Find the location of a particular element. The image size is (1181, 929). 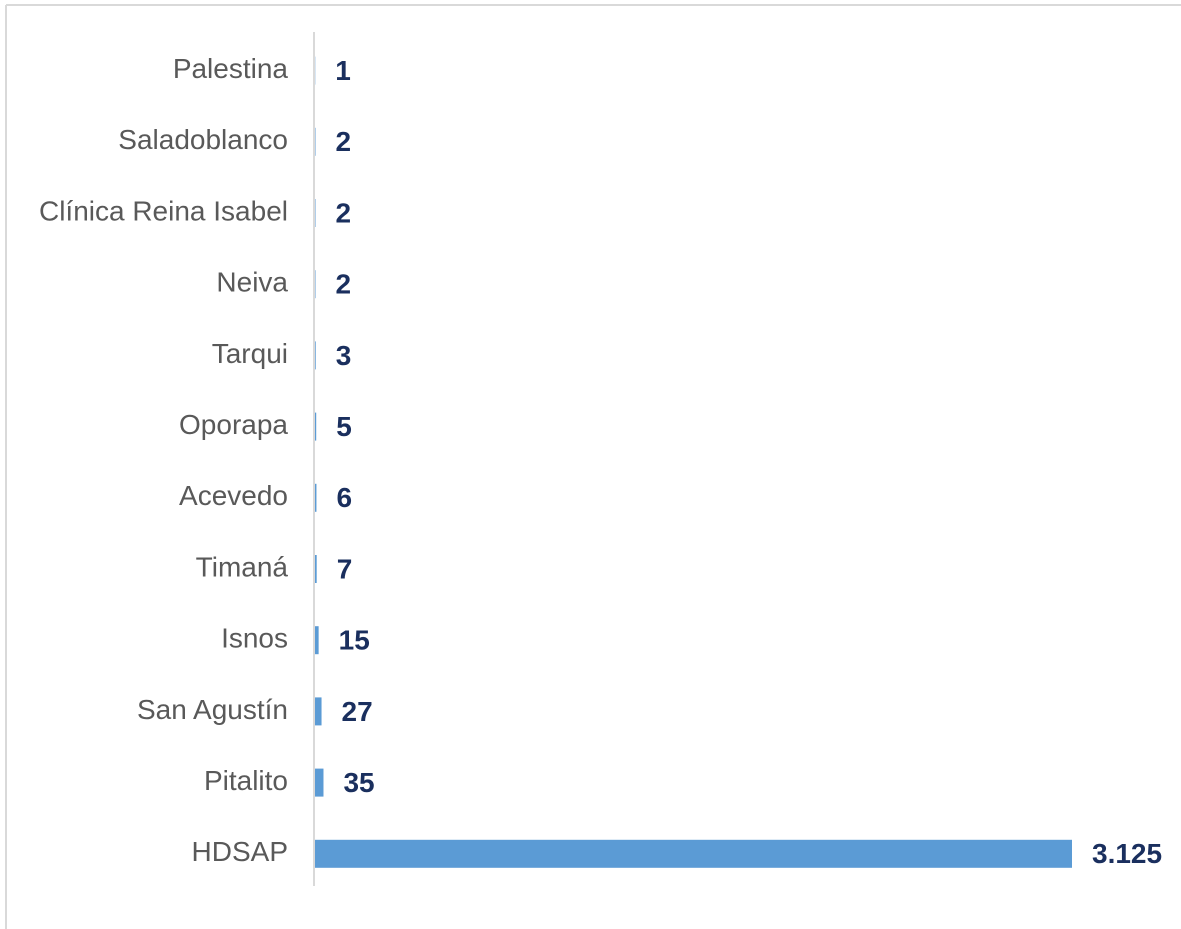

category-label: Pitalito is located at coordinates (246, 780).